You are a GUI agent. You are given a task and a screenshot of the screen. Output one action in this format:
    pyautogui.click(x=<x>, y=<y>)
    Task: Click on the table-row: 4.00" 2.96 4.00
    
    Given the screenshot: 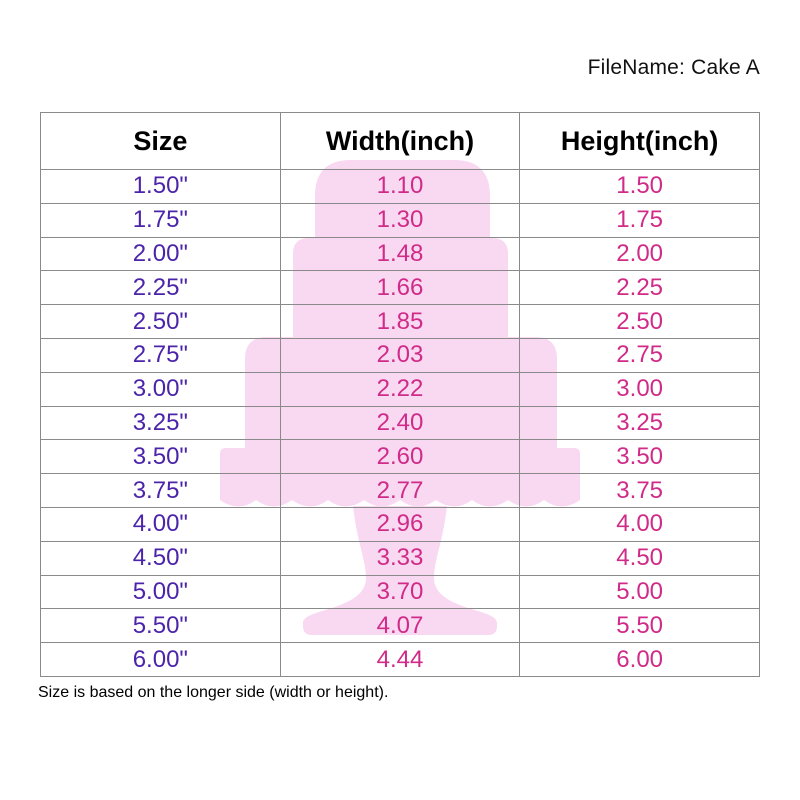 What is the action you would take?
    pyautogui.click(x=400, y=524)
    